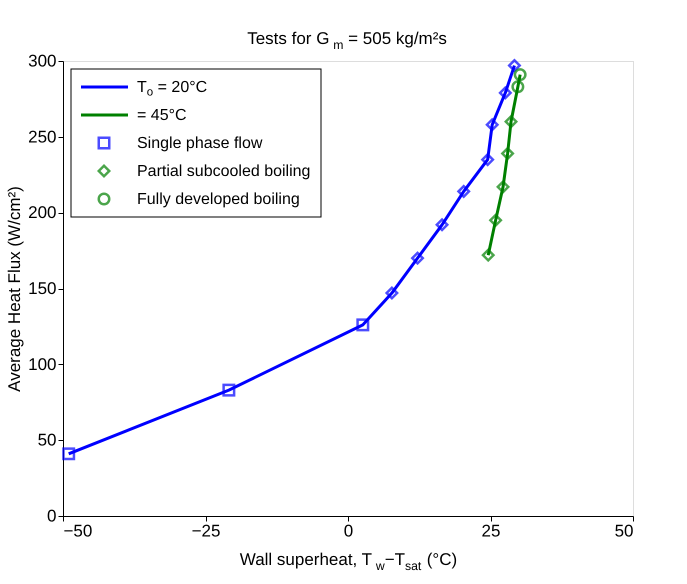 This screenshot has width=687, height=584. What do you see at coordinates (349, 531) in the screenshot?
I see `x-tick-label: 0` at bounding box center [349, 531].